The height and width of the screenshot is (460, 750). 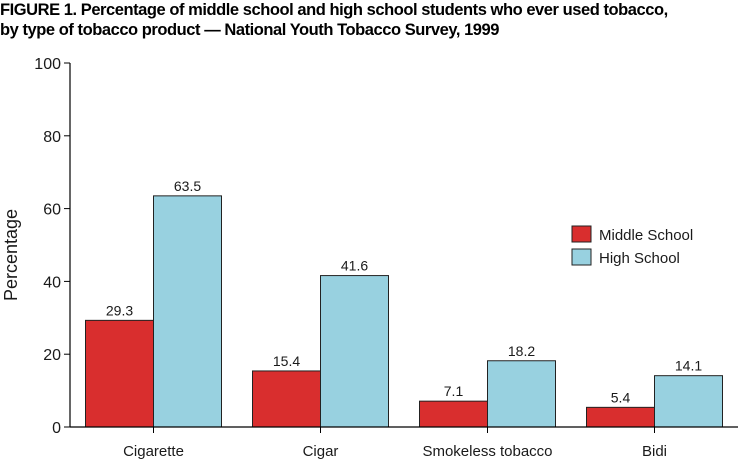 What do you see at coordinates (654, 451) in the screenshot?
I see `x-tick-label: Bidi` at bounding box center [654, 451].